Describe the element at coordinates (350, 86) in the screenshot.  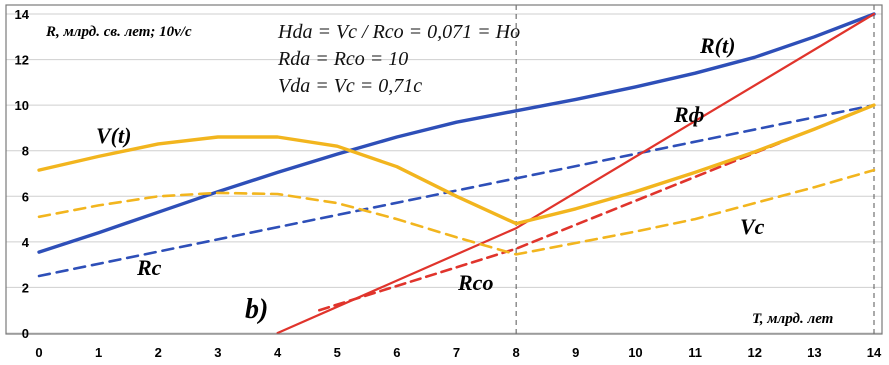
I see `formula-line-3: Vda = Vc = 0,71c` at that location.